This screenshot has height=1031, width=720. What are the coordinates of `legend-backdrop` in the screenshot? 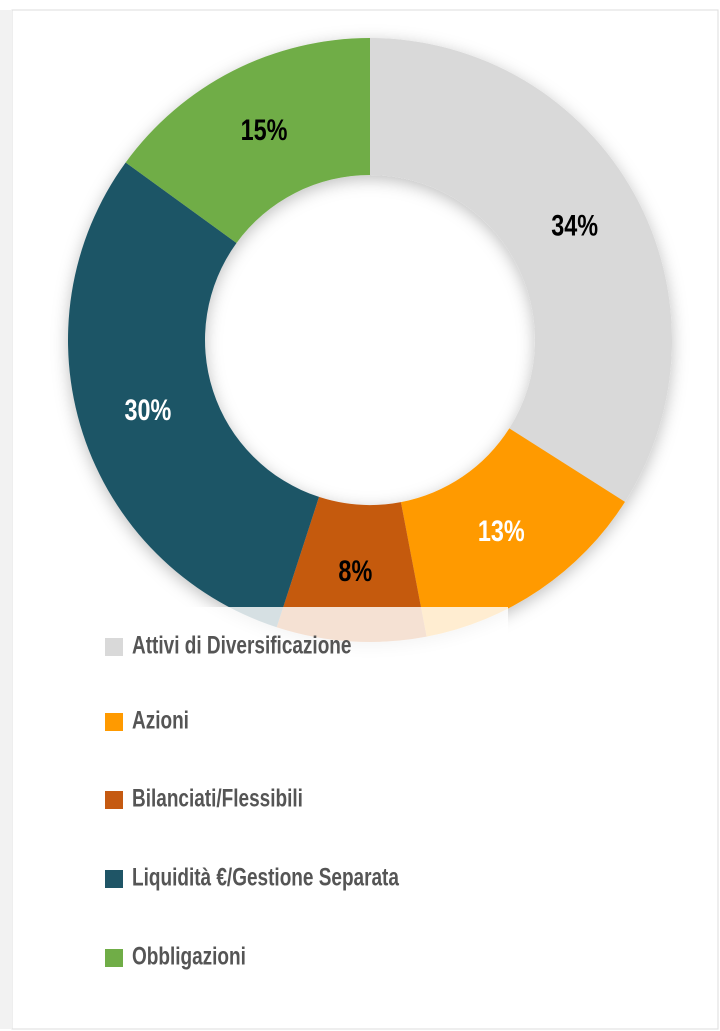 It's located at (299, 636).